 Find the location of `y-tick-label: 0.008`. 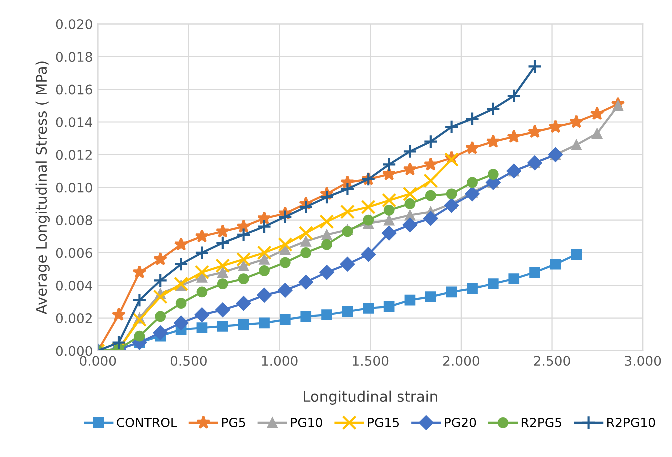

y-tick-label: 0.008 is located at coordinates (74, 220).